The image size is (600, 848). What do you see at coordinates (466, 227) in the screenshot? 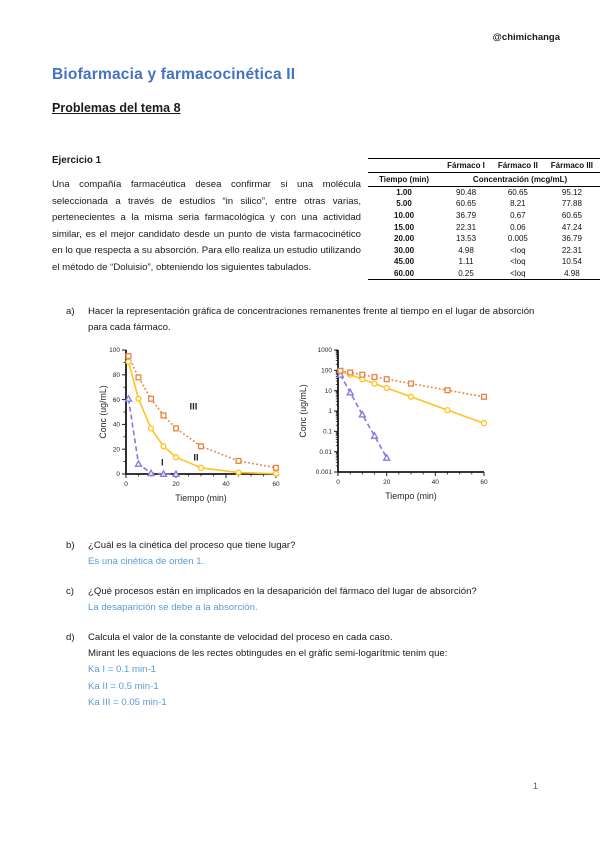
I see `table-cell: 22.31` at bounding box center [466, 227].